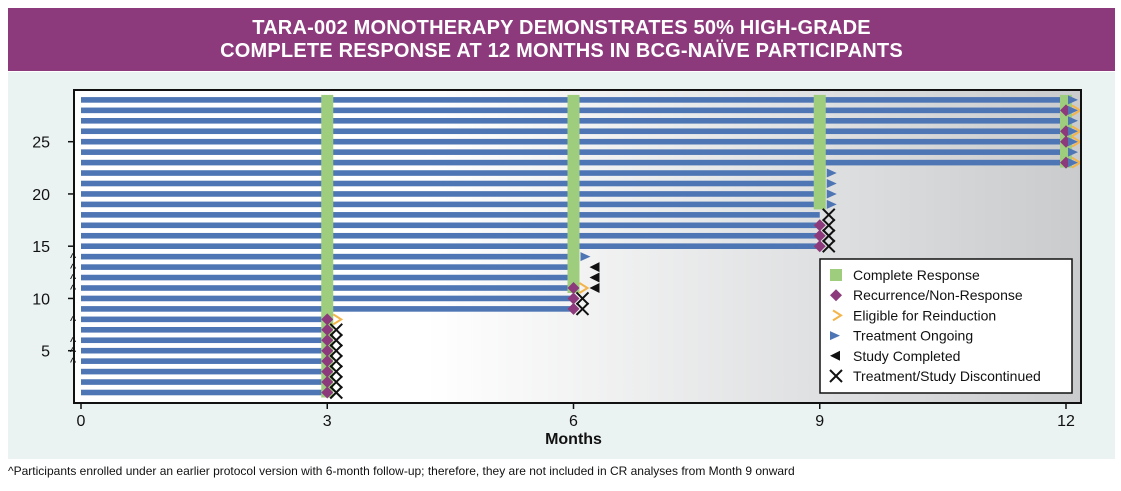 The image size is (1121, 491). Describe the element at coordinates (913, 336) in the screenshot. I see `legend-label: Treatment Ongoing` at that location.